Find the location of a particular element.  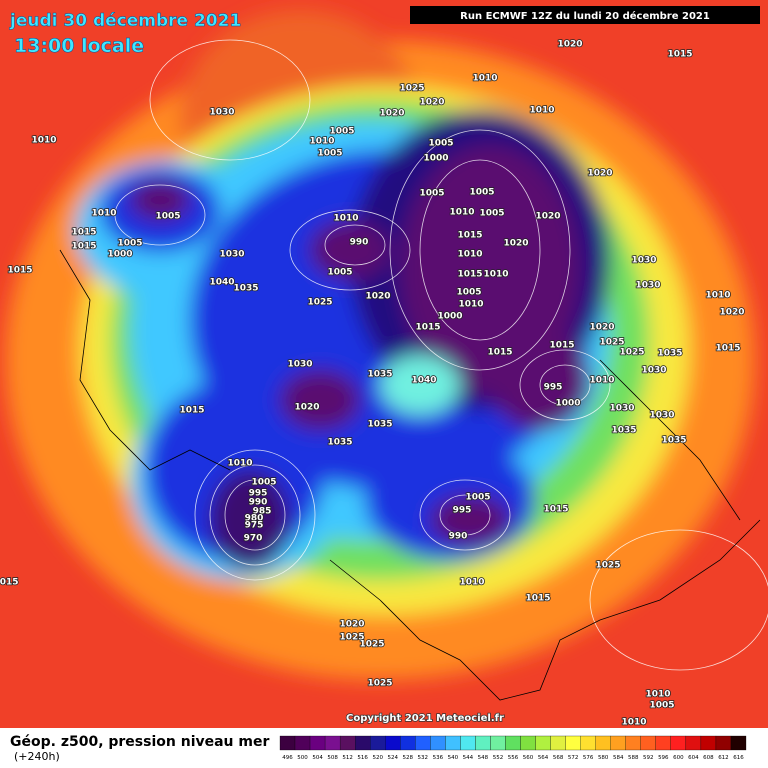

legend-label: 584 is located at coordinates (618, 758).